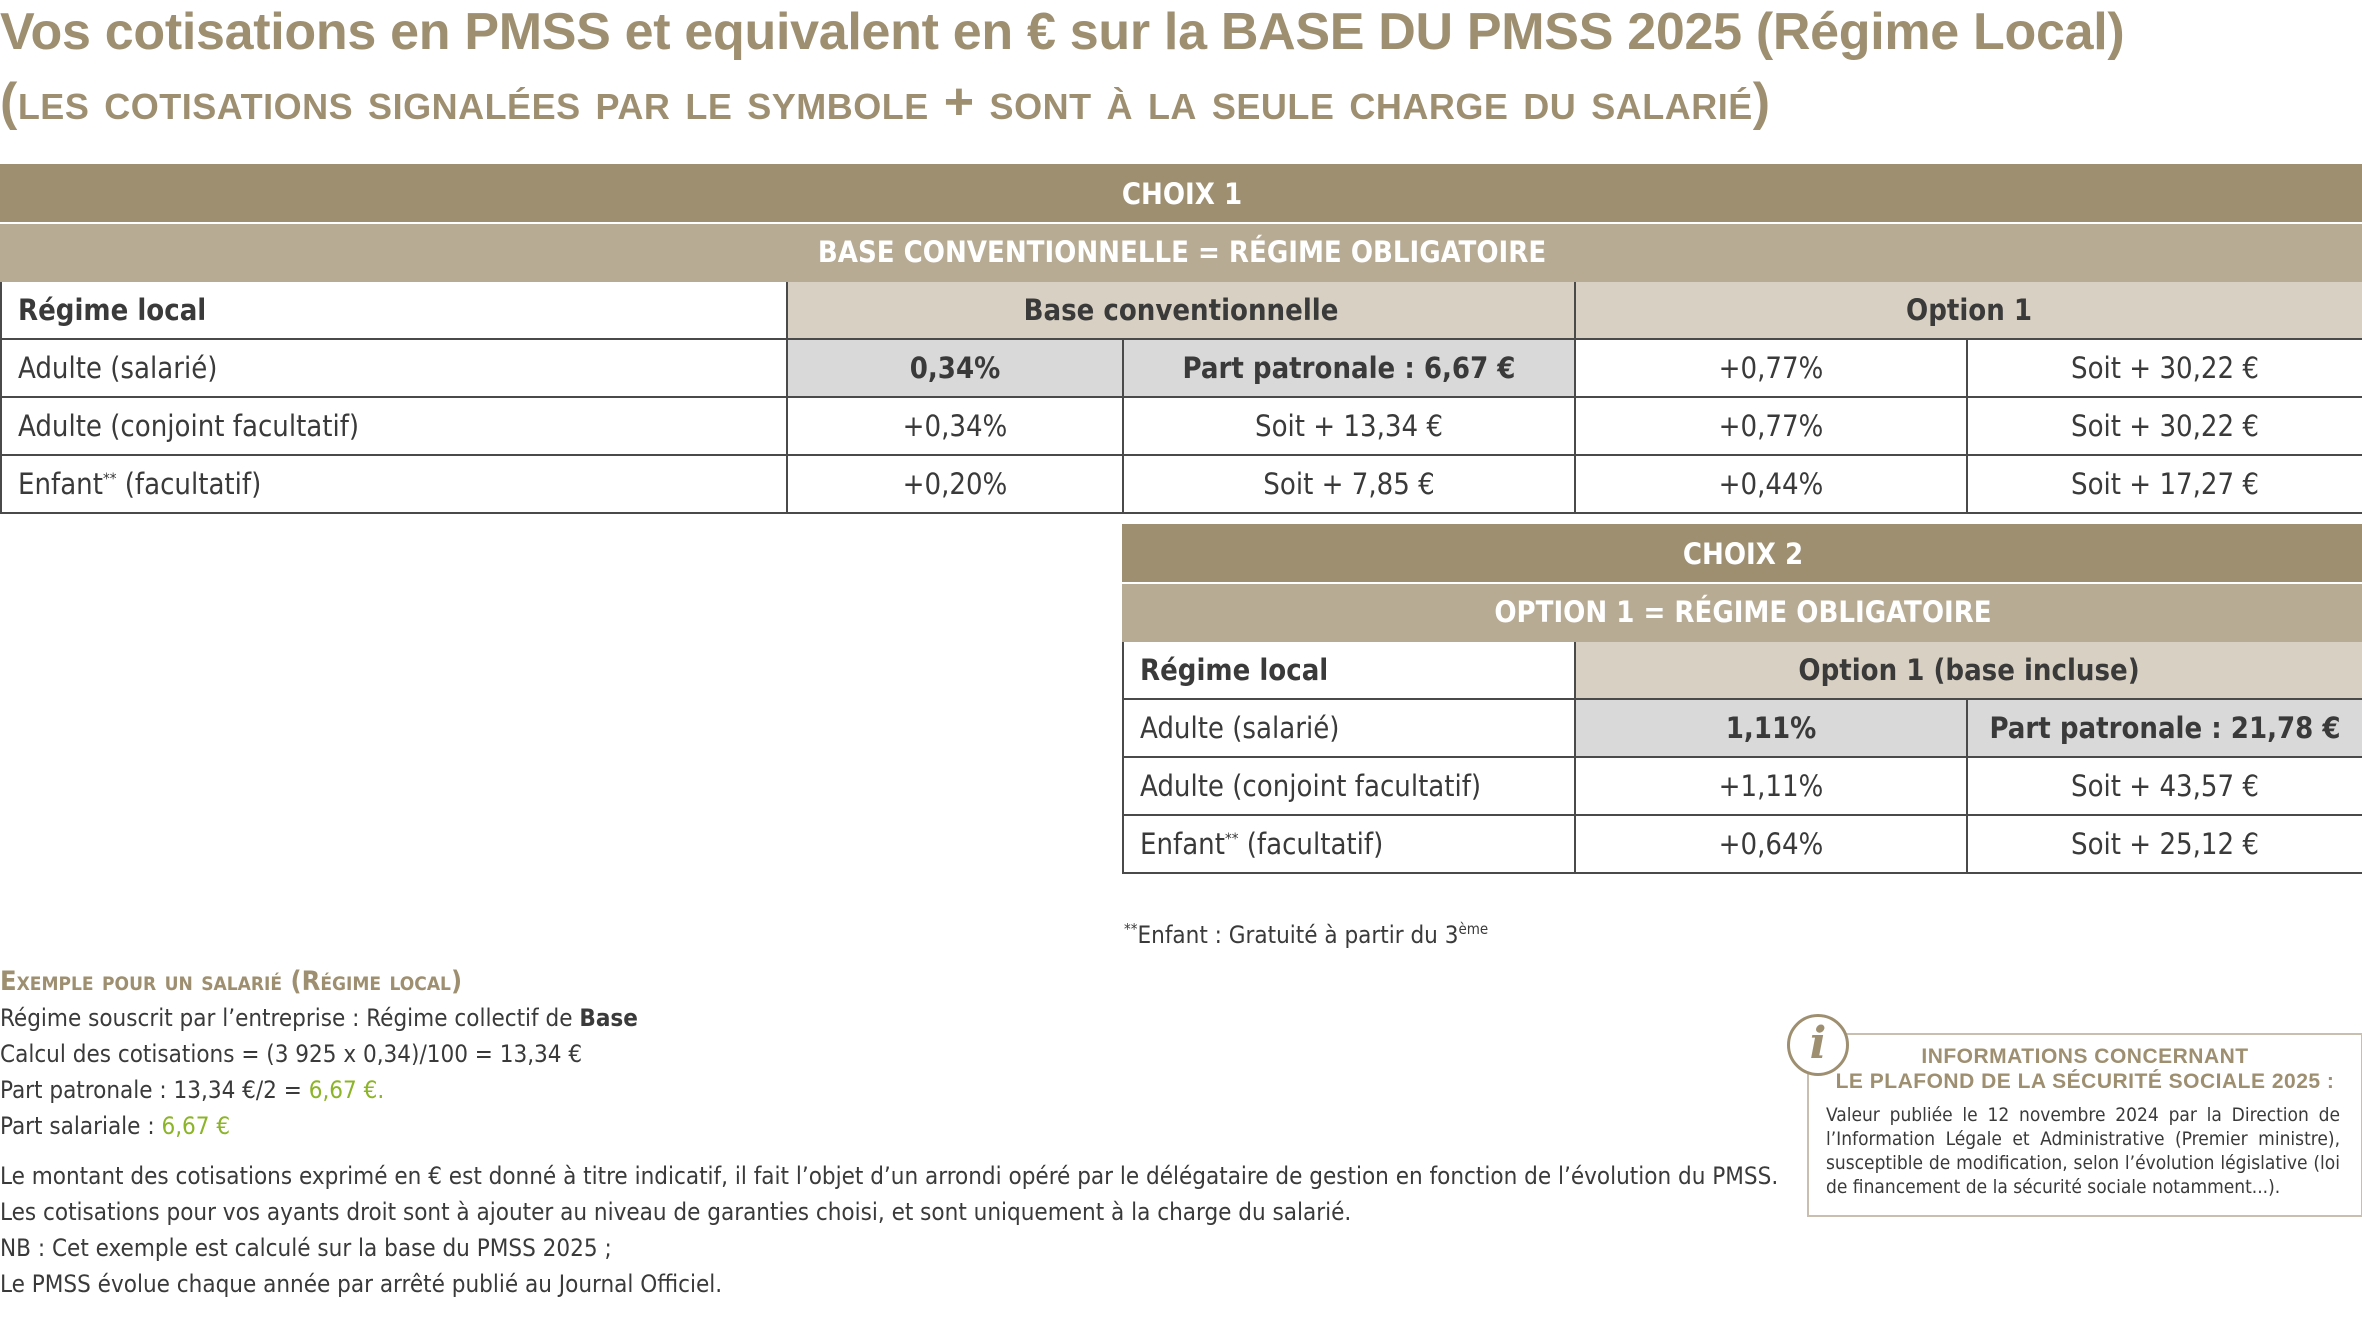  Describe the element at coordinates (1771, 728) in the screenshot. I see `option-rate: 1,11%` at that location.